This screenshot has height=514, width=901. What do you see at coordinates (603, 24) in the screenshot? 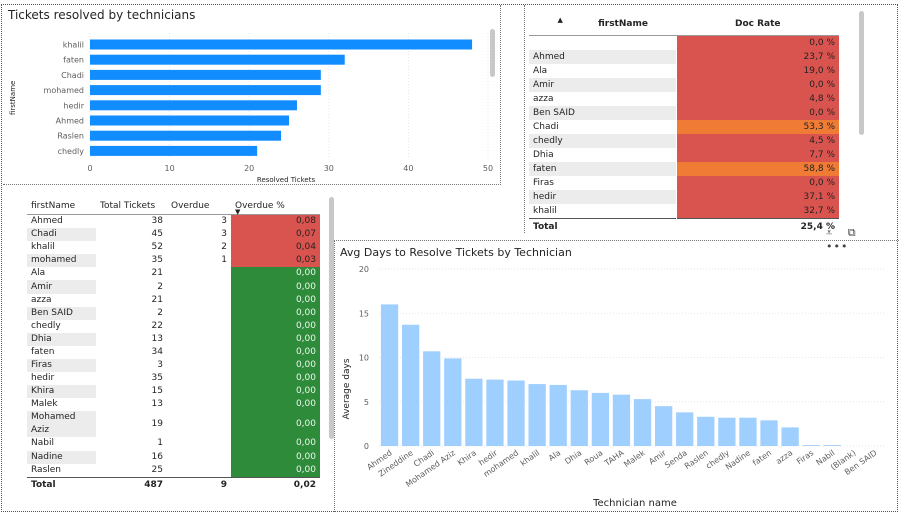
I see `column-header-firstname: ▲ firstName` at bounding box center [603, 24].